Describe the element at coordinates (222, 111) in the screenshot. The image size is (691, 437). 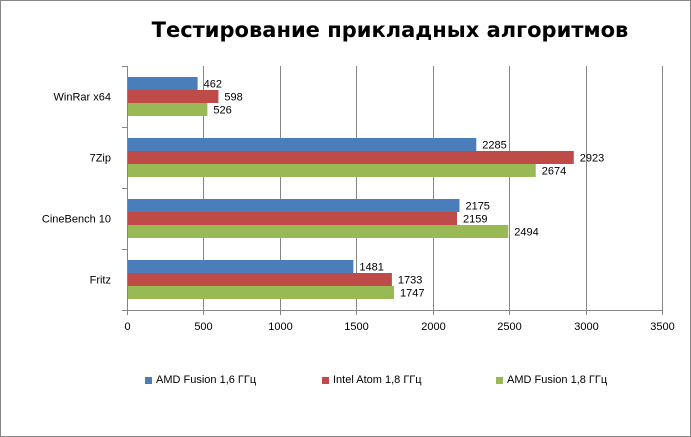
I see `data-label: 526` at that location.